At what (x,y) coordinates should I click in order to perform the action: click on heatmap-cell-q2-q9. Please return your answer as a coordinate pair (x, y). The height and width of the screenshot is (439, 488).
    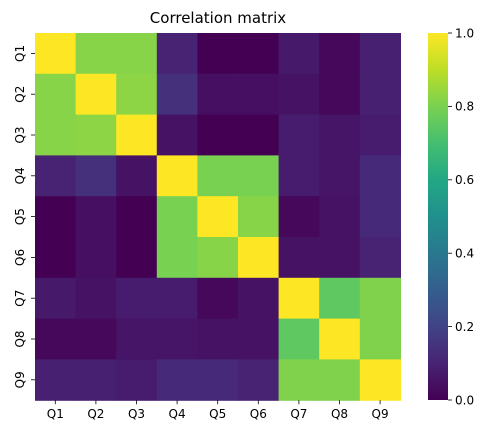
    Looking at the image, I should click on (380, 94).